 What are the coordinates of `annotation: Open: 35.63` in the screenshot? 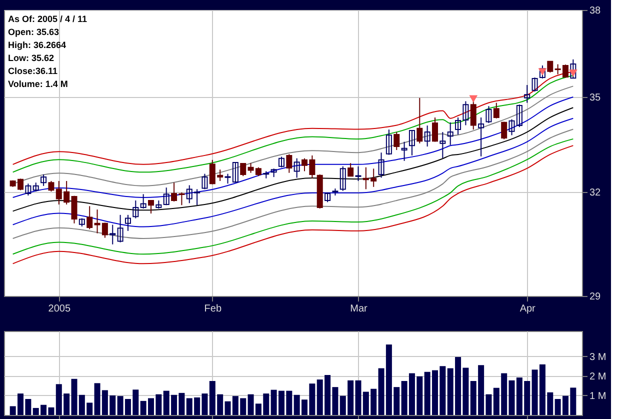 It's located at (34, 32).